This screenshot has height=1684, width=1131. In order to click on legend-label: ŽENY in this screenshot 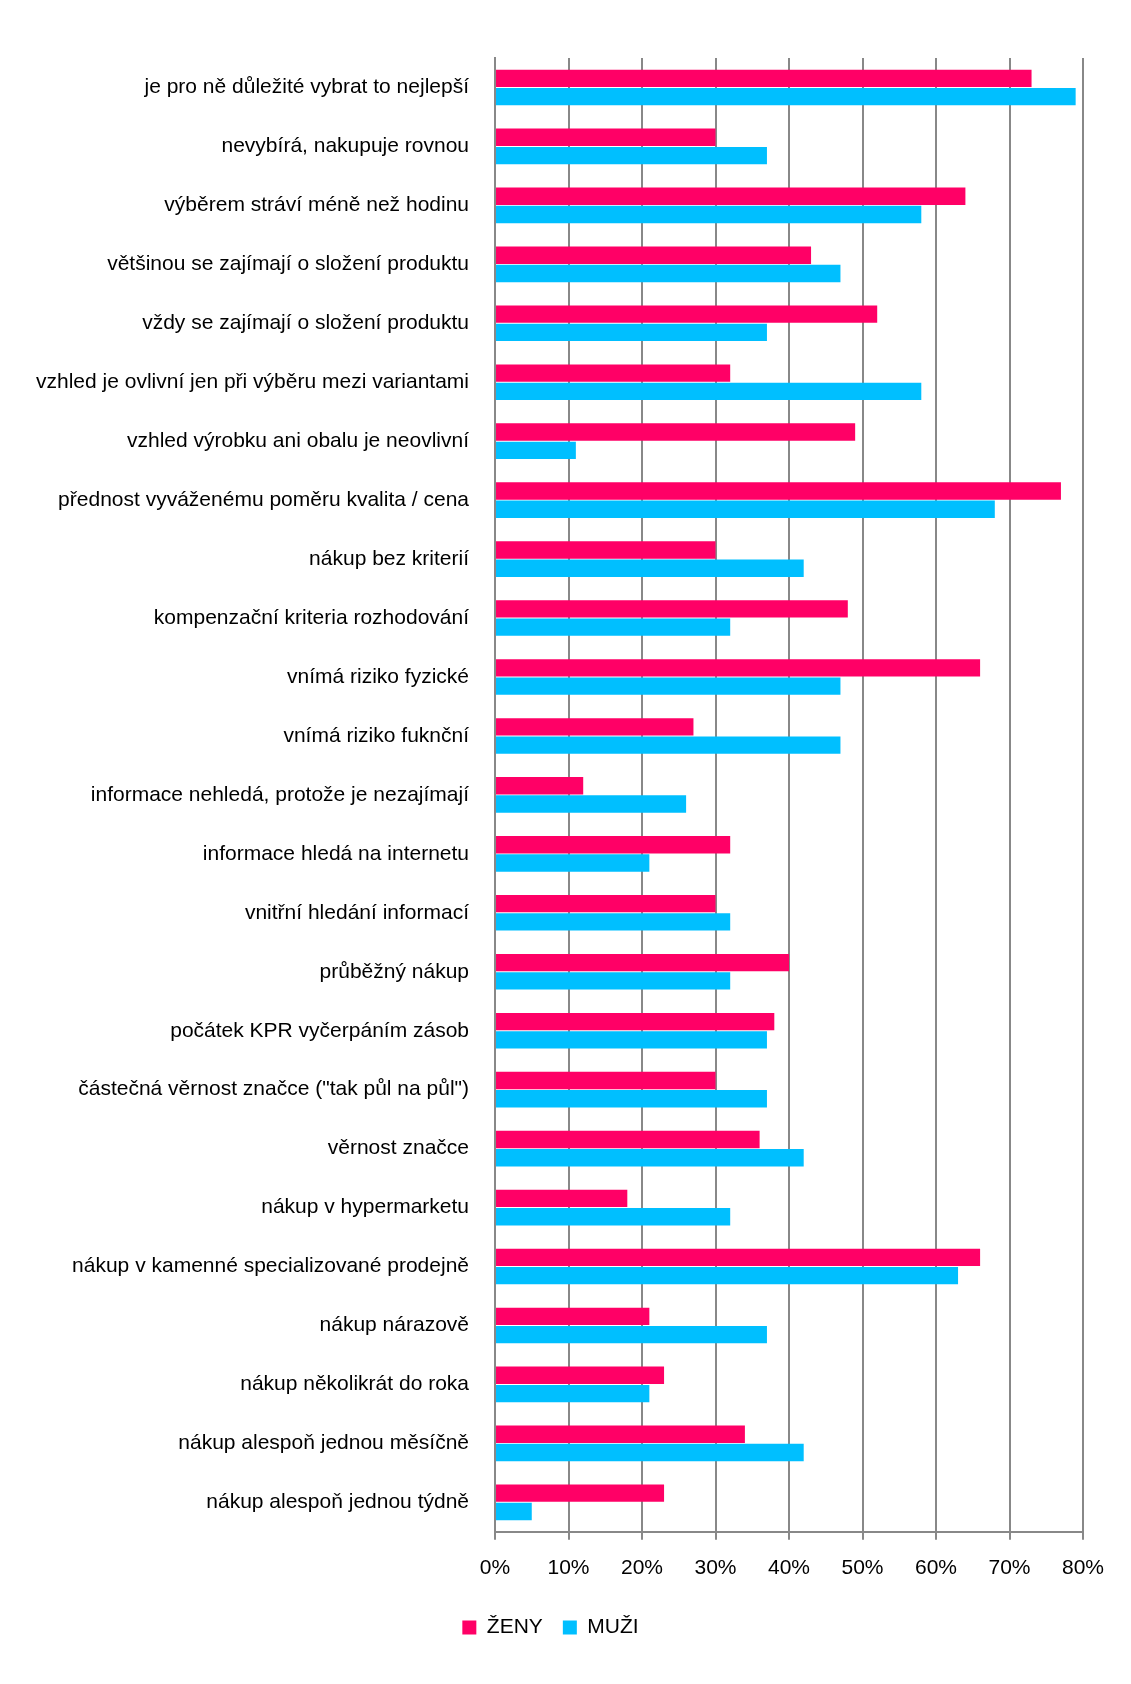, I will do `click(514, 1626)`.